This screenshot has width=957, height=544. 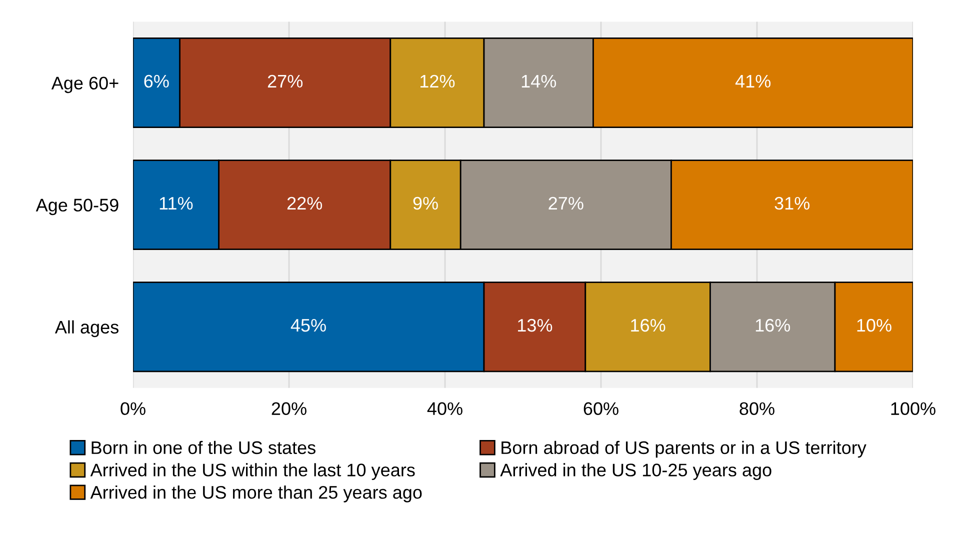 I want to click on data-label: 13%, so click(x=535, y=325).